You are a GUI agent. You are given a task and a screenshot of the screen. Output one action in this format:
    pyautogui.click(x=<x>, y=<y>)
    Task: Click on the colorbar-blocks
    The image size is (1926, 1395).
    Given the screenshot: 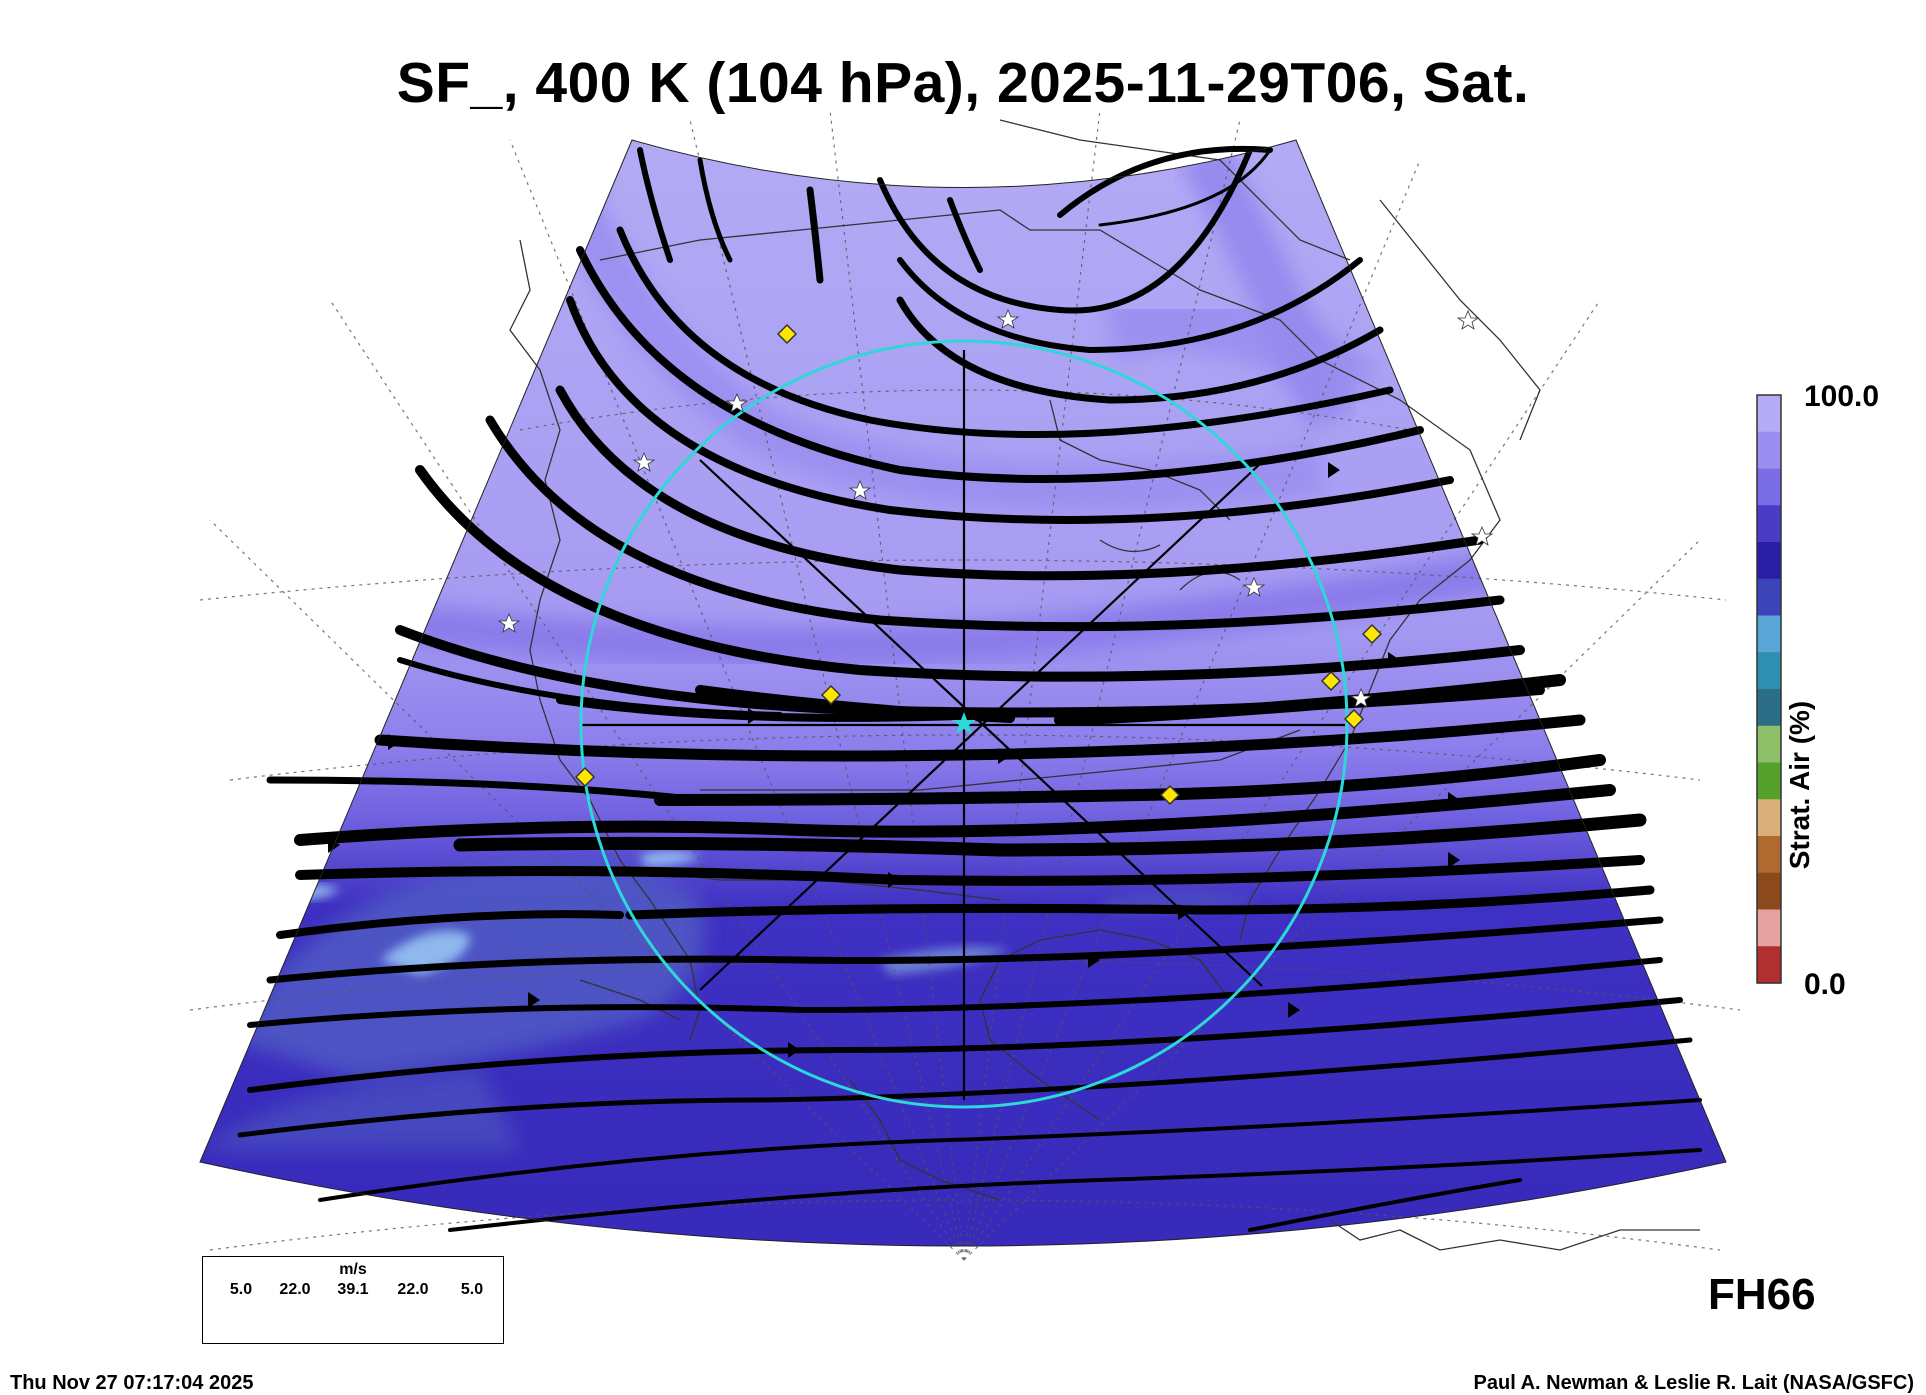 What is the action you would take?
    pyautogui.click(x=1769, y=689)
    